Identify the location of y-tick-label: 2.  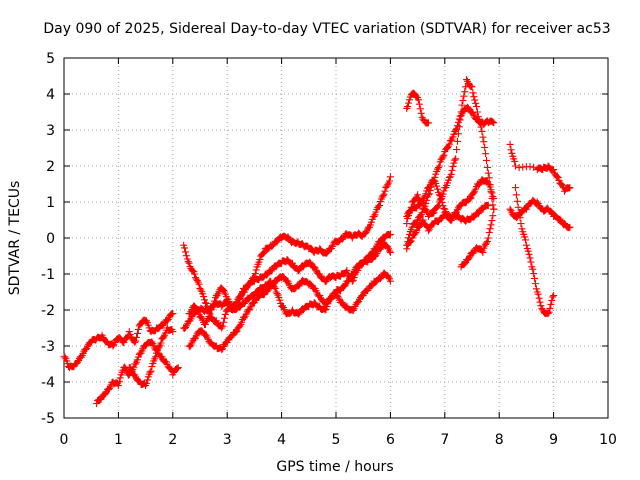
(50, 167).